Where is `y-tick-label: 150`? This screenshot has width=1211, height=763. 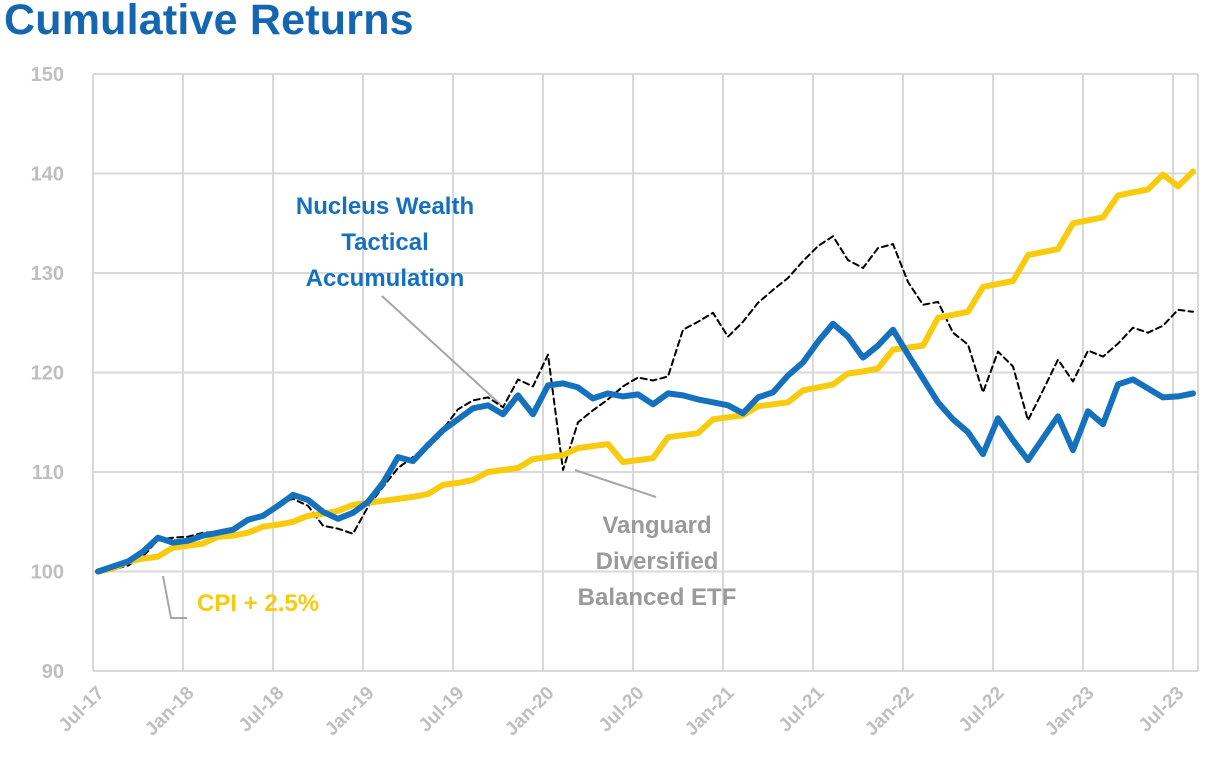
y-tick-label: 150 is located at coordinates (47, 75).